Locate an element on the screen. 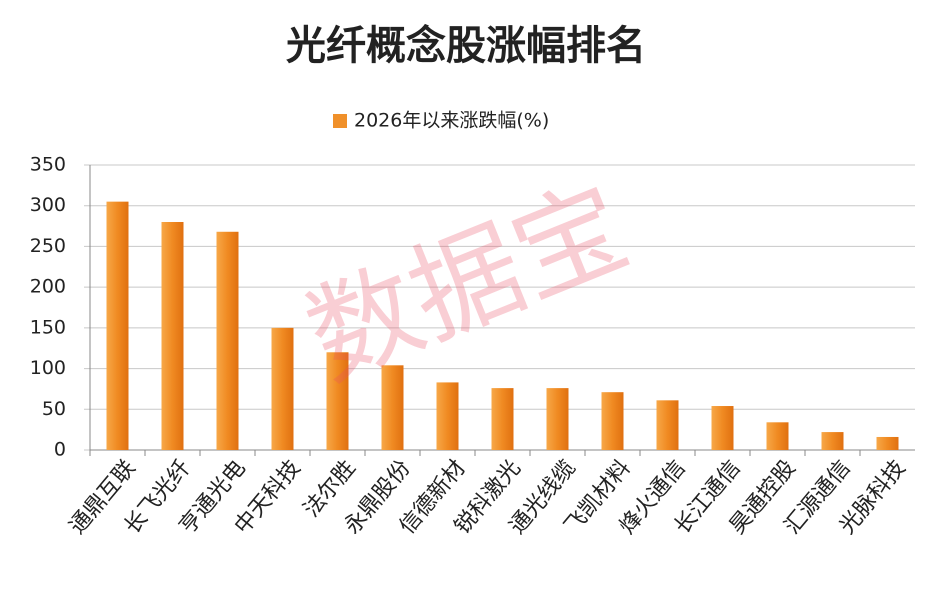  y-tick-label: 300 is located at coordinates (48, 205).